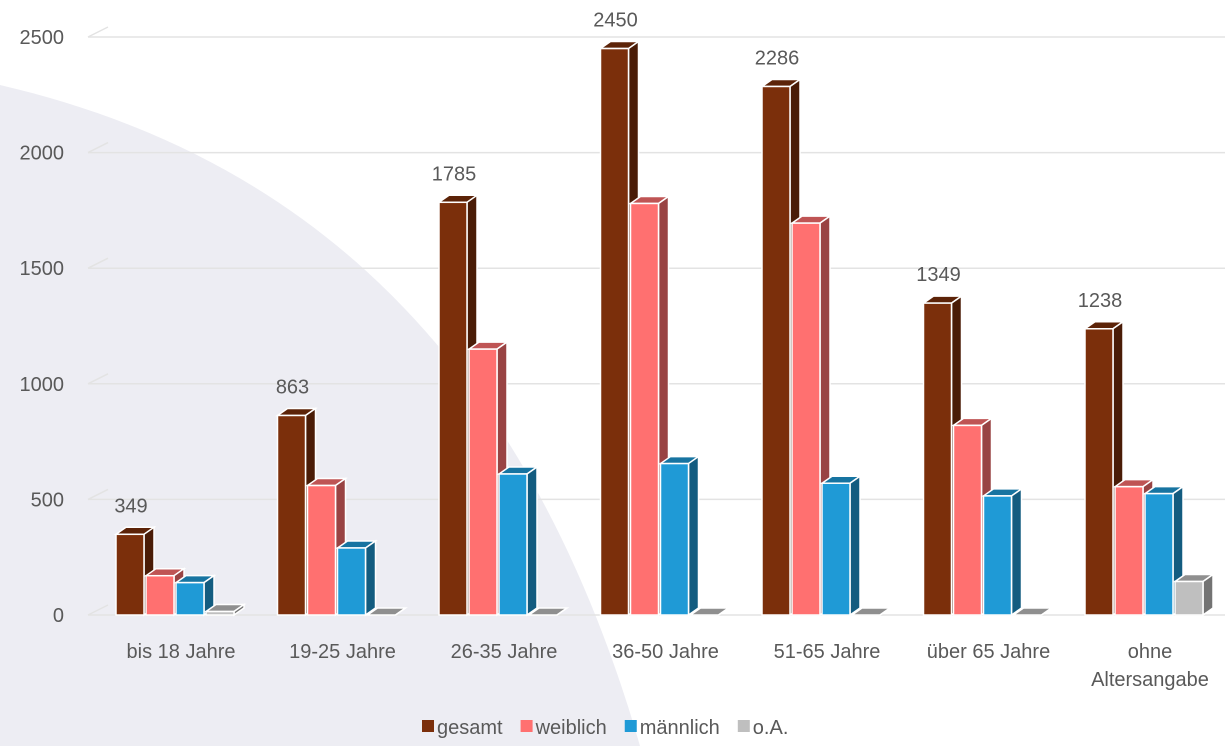 The height and width of the screenshot is (746, 1225). Describe the element at coordinates (130, 506) in the screenshot. I see `data-label: 349` at that location.